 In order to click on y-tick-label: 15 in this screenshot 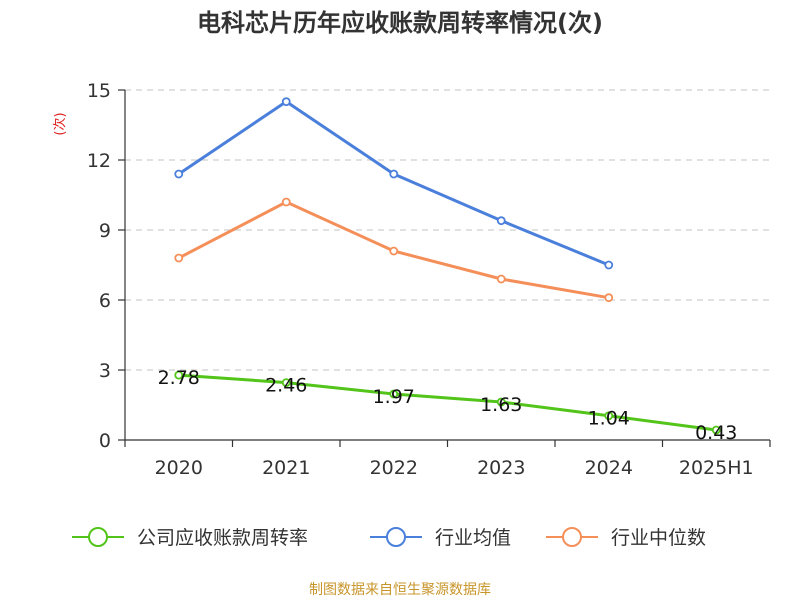, I will do `click(99, 91)`.